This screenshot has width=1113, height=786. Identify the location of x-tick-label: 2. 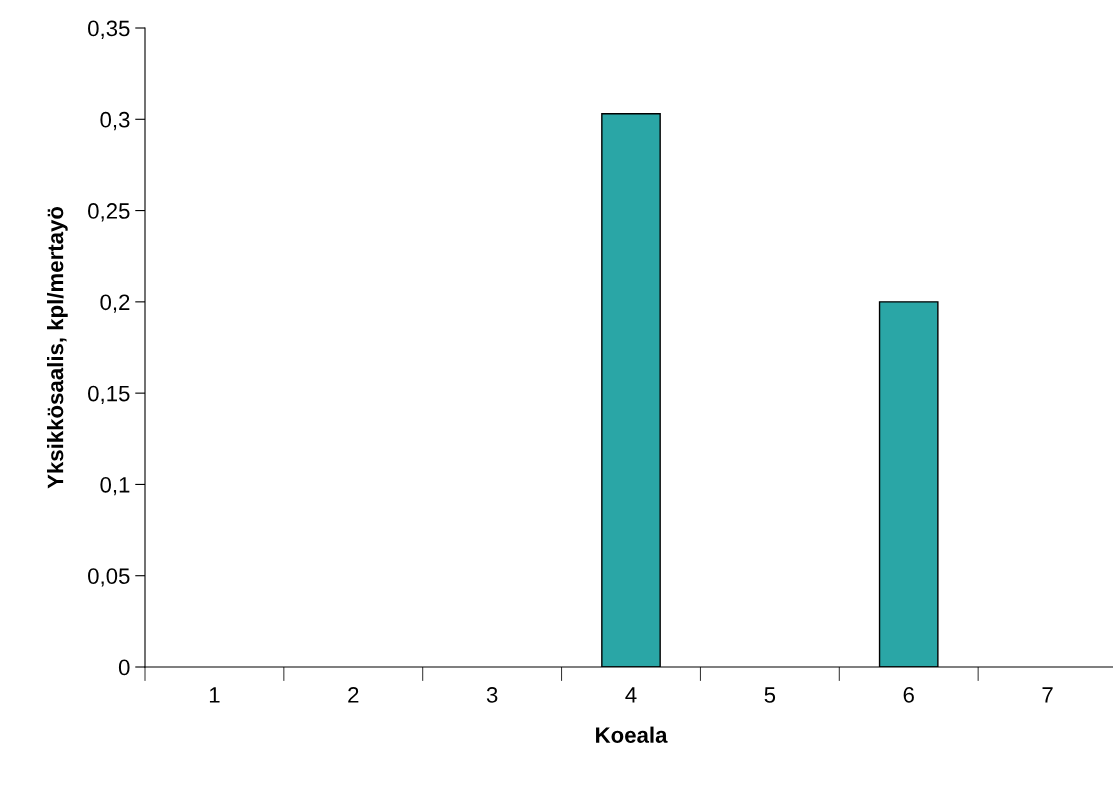
(353, 695).